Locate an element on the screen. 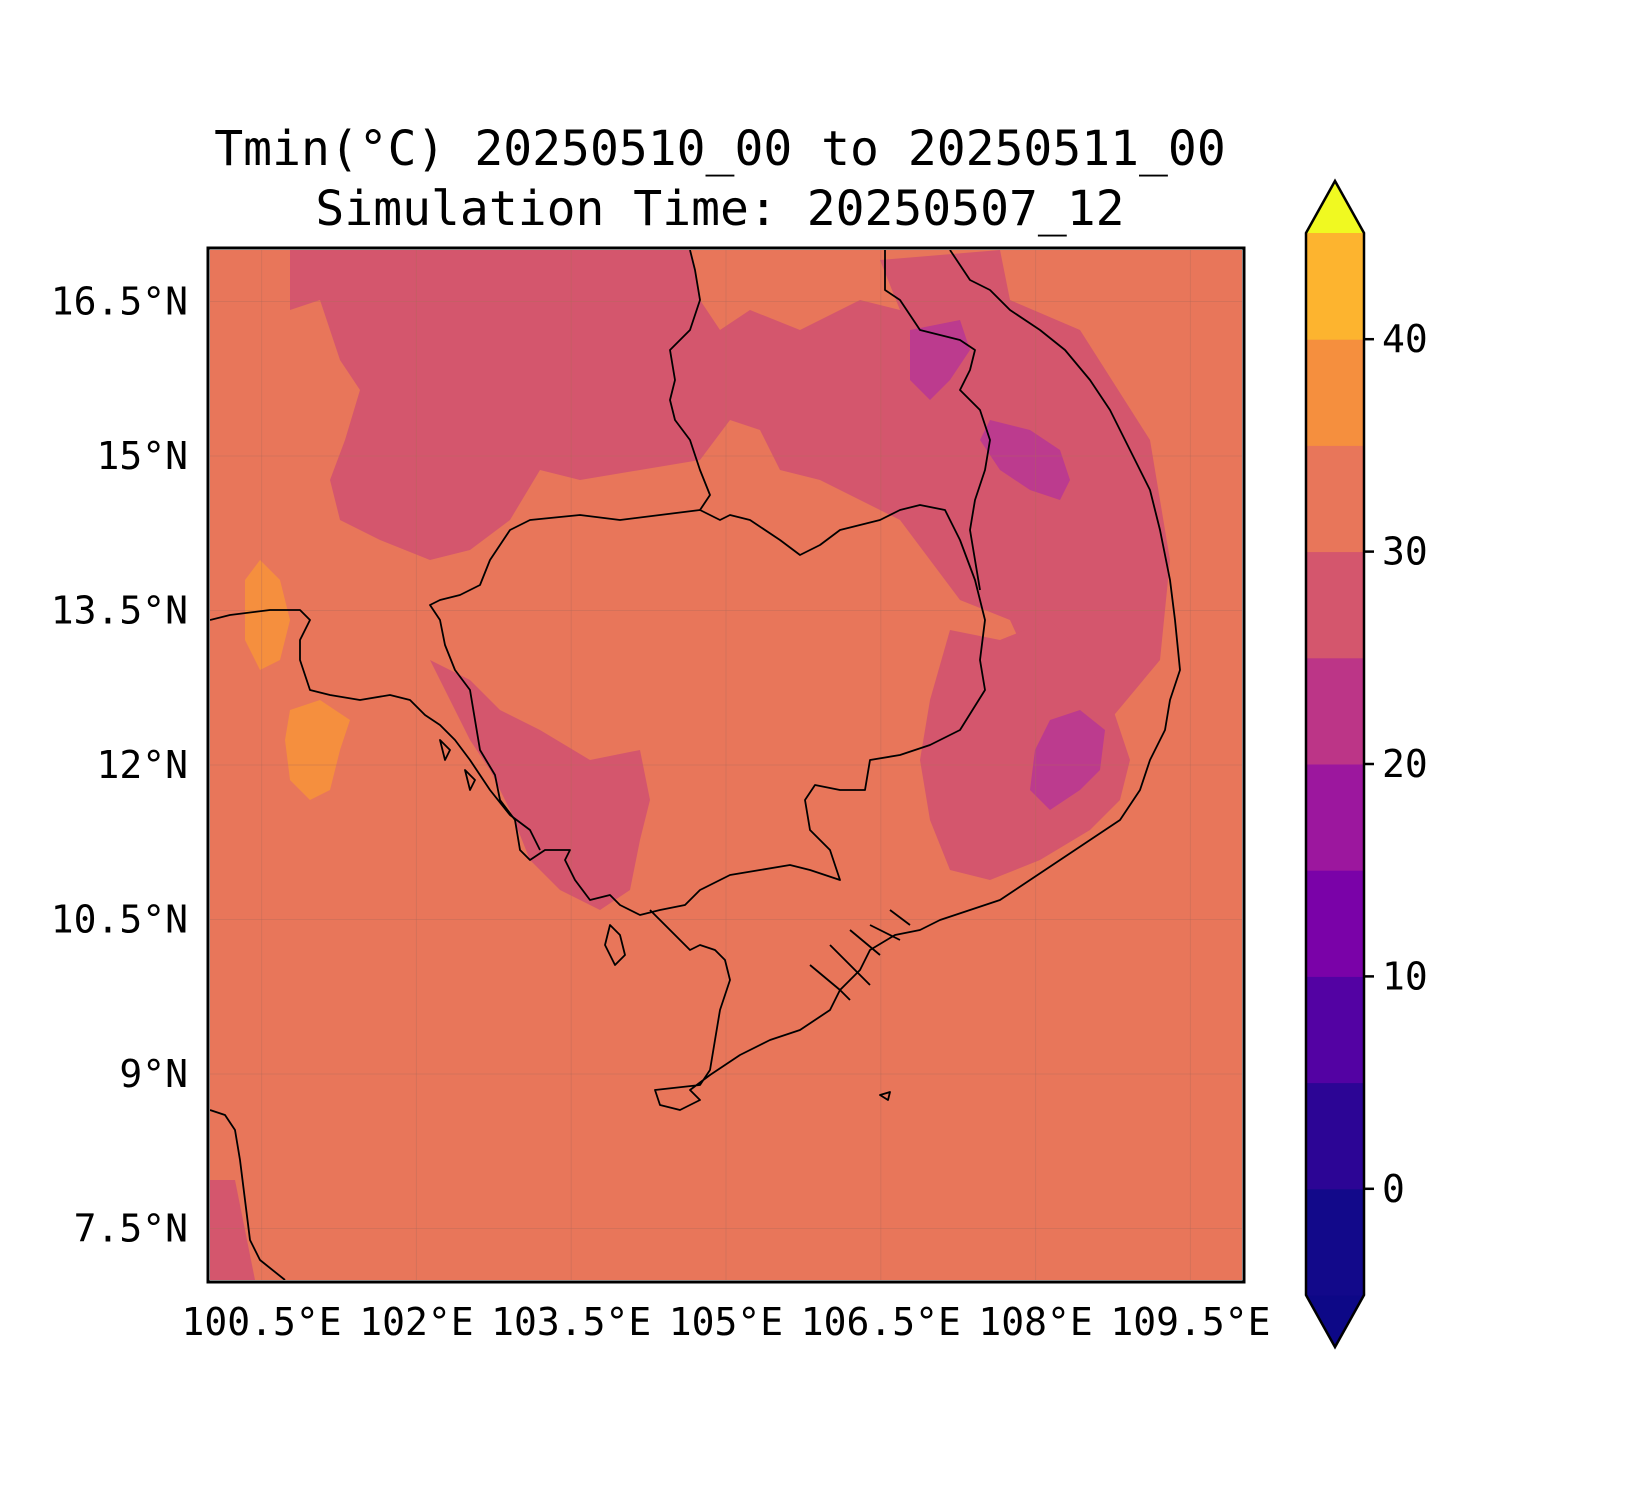 The height and width of the screenshot is (1500, 1650). x-tick-label: 106.5°E is located at coordinates (881, 1322).